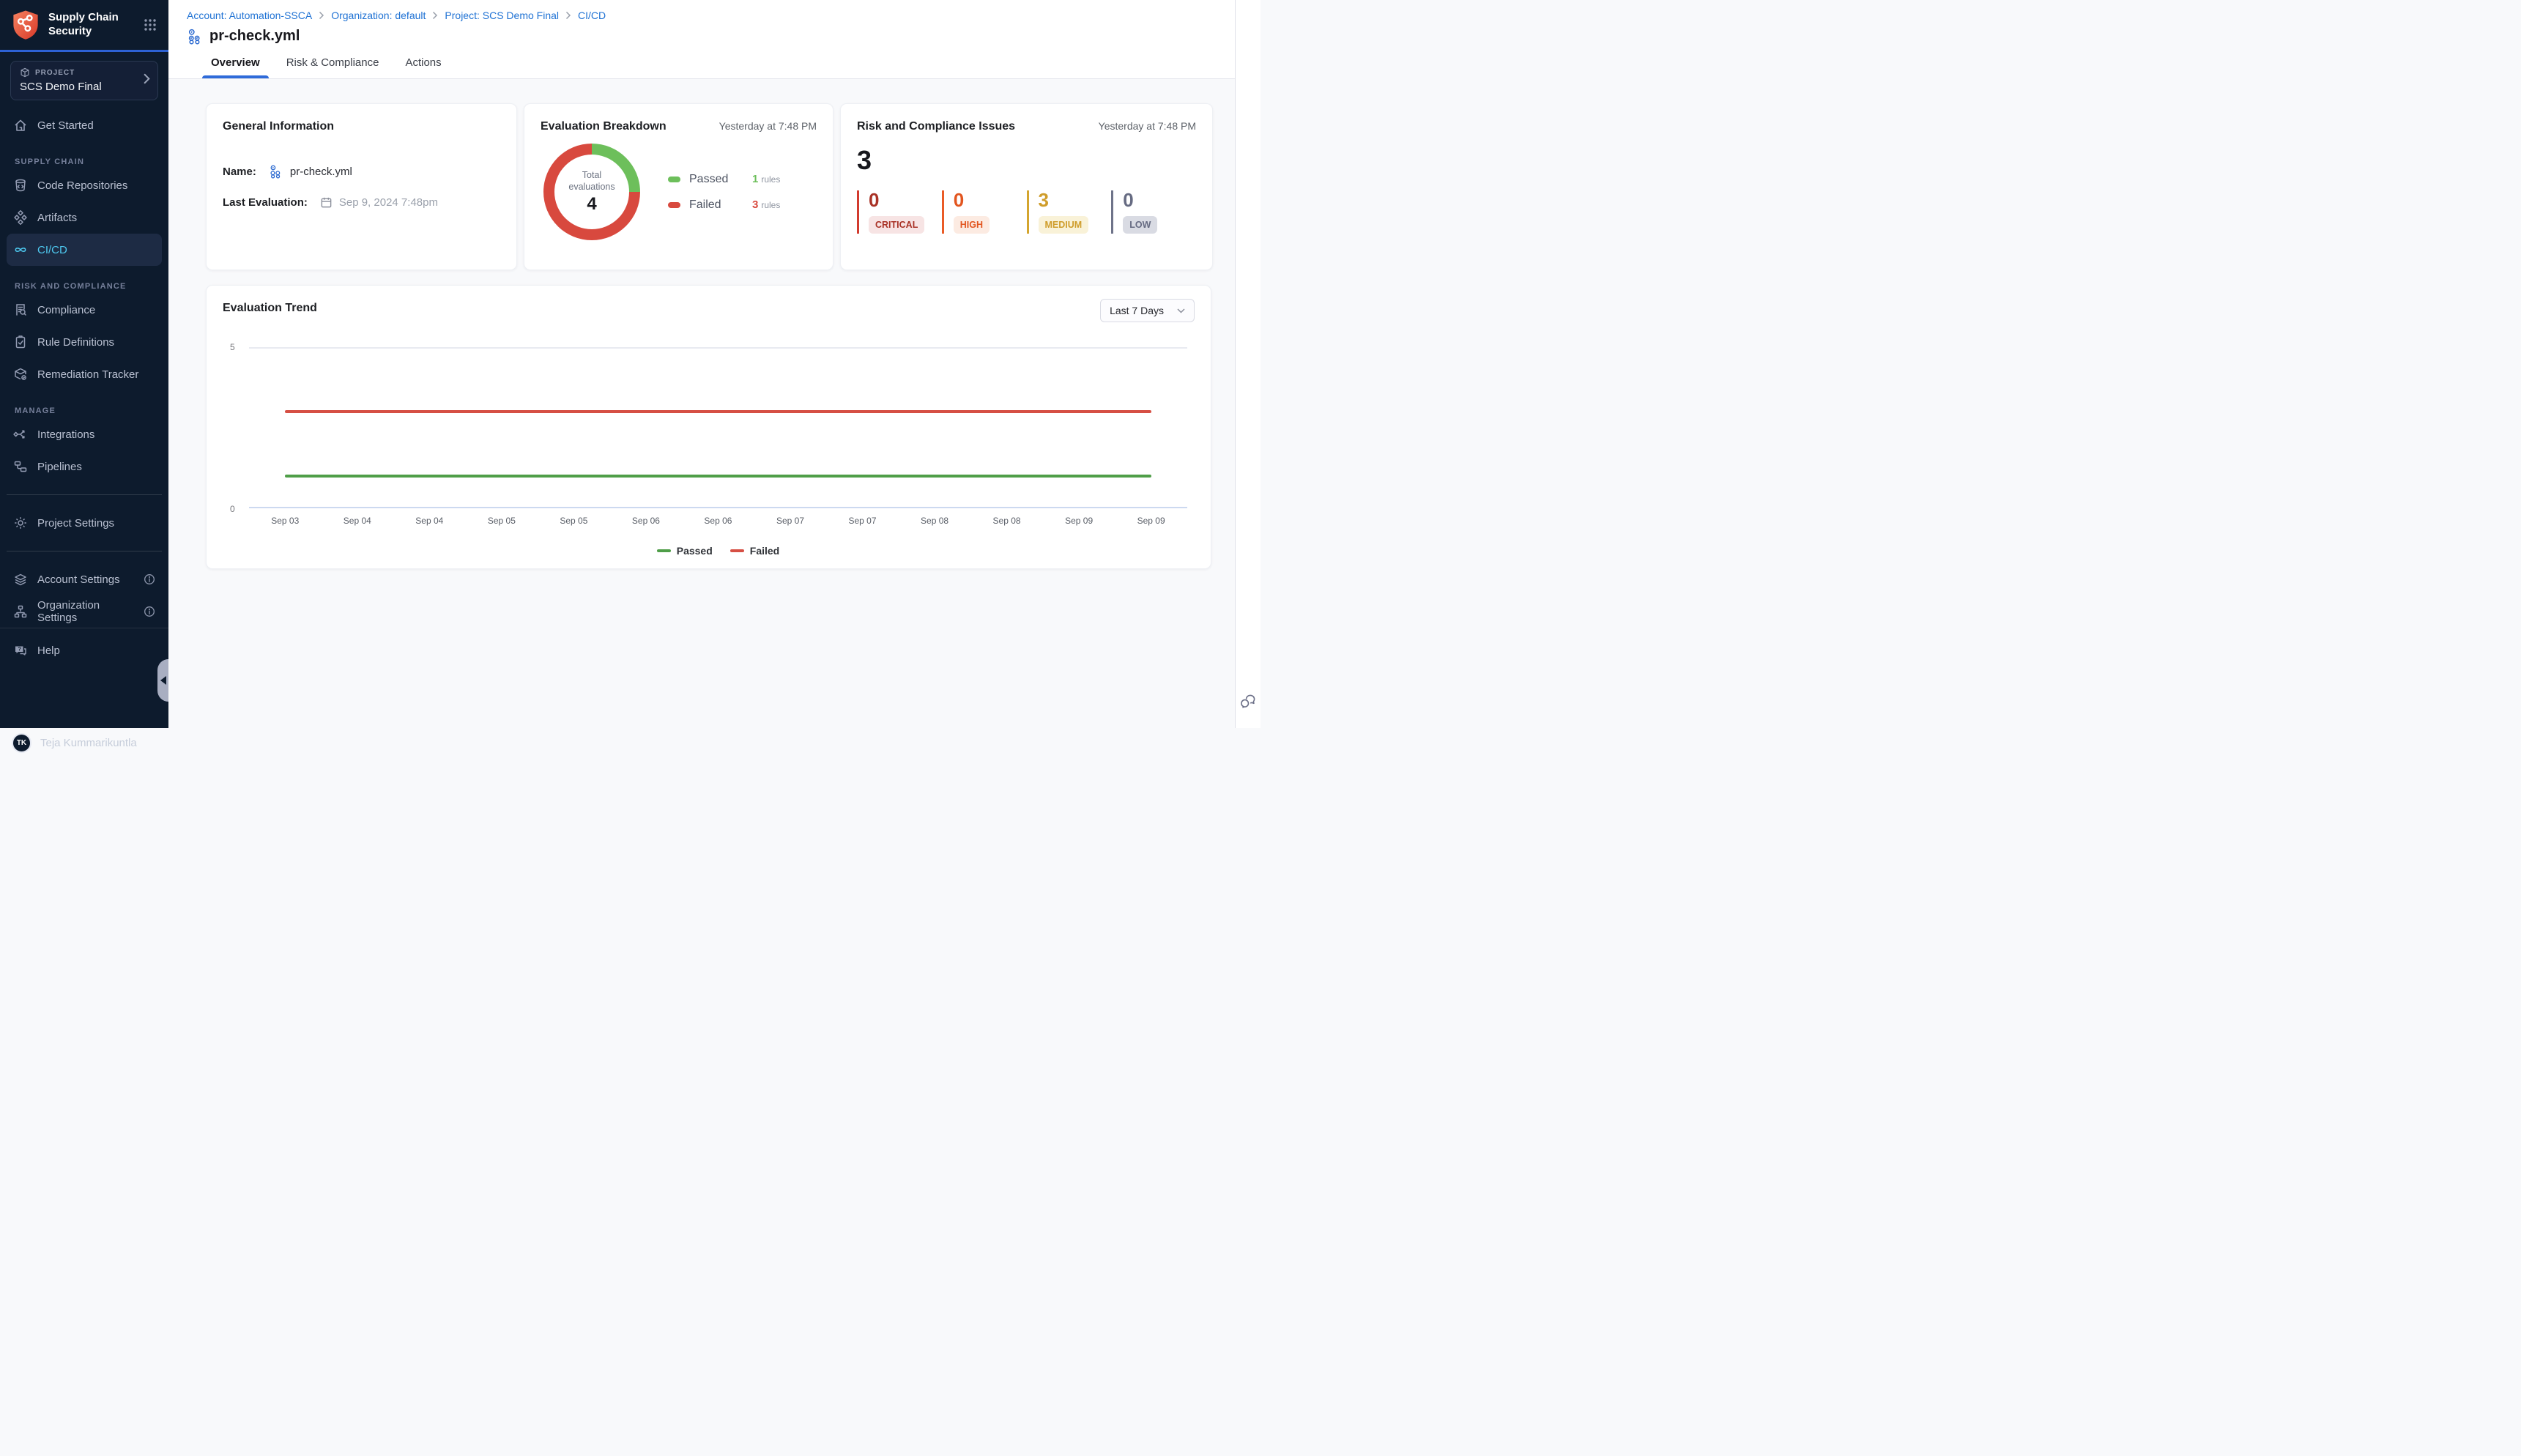 This screenshot has width=2521, height=1456. Describe the element at coordinates (718, 477) in the screenshot. I see `trend-line-passed` at that location.